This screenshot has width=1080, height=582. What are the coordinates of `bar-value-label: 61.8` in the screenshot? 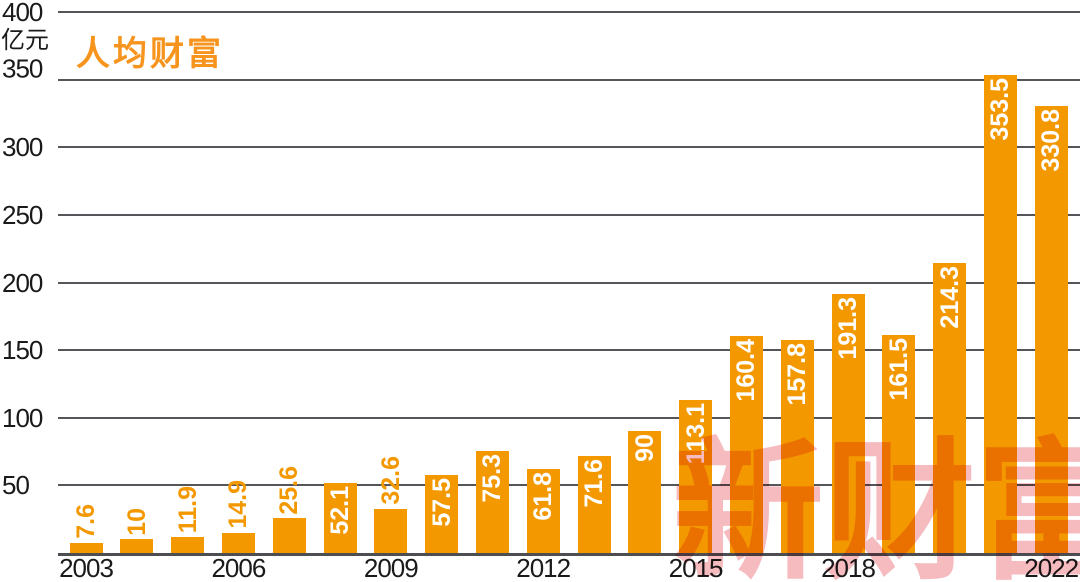 It's located at (543, 497).